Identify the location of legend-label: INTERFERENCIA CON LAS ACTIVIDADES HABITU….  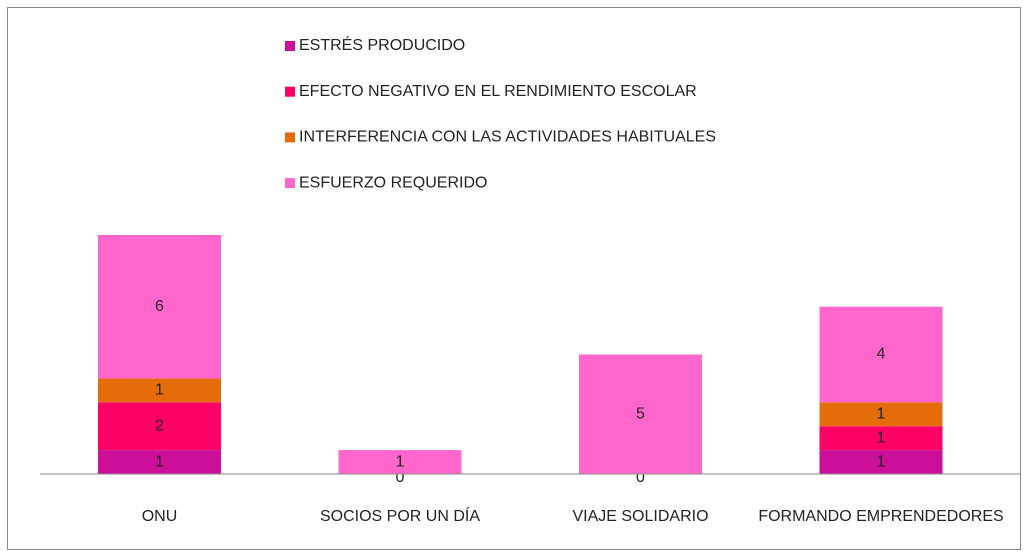
(507, 137).